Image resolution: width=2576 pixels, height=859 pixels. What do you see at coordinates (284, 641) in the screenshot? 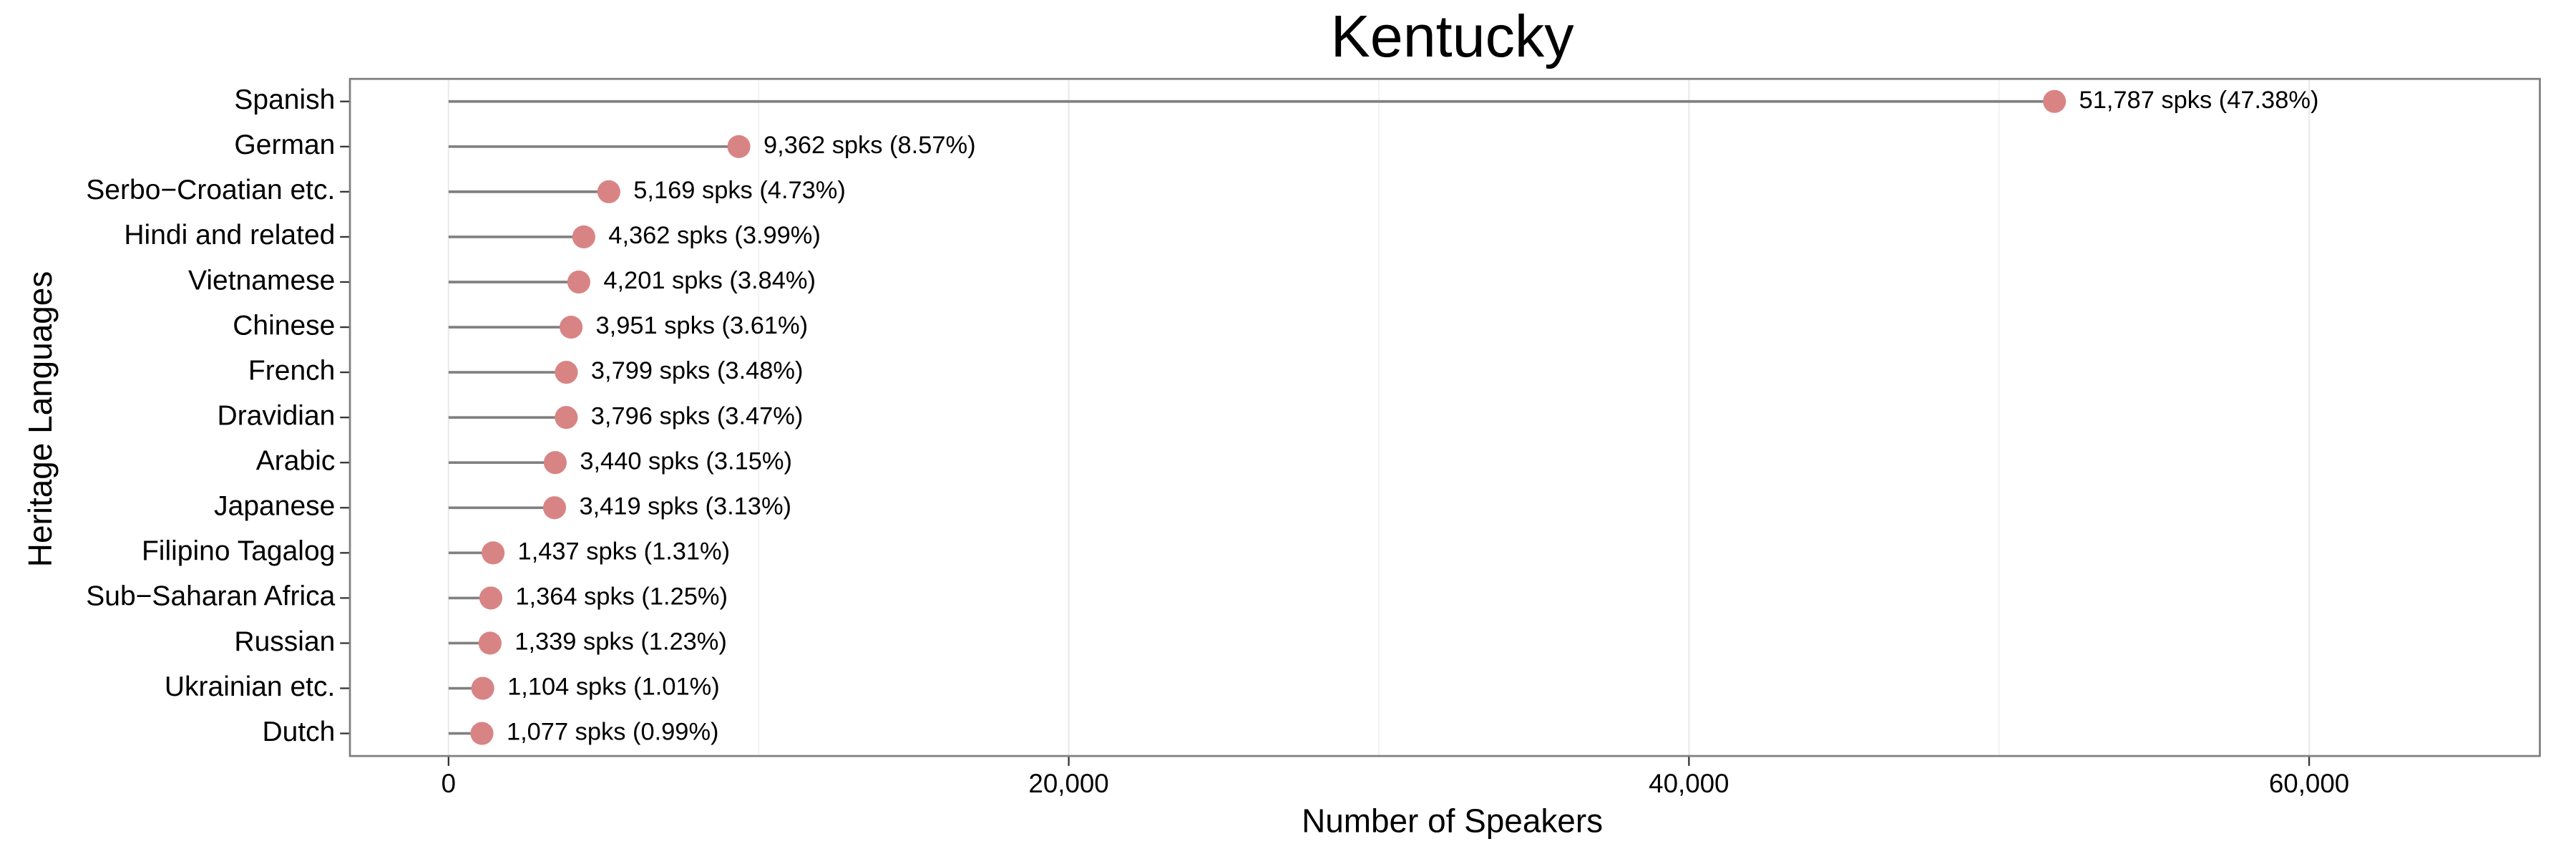
I see `y-tick-label: Russian` at bounding box center [284, 641].